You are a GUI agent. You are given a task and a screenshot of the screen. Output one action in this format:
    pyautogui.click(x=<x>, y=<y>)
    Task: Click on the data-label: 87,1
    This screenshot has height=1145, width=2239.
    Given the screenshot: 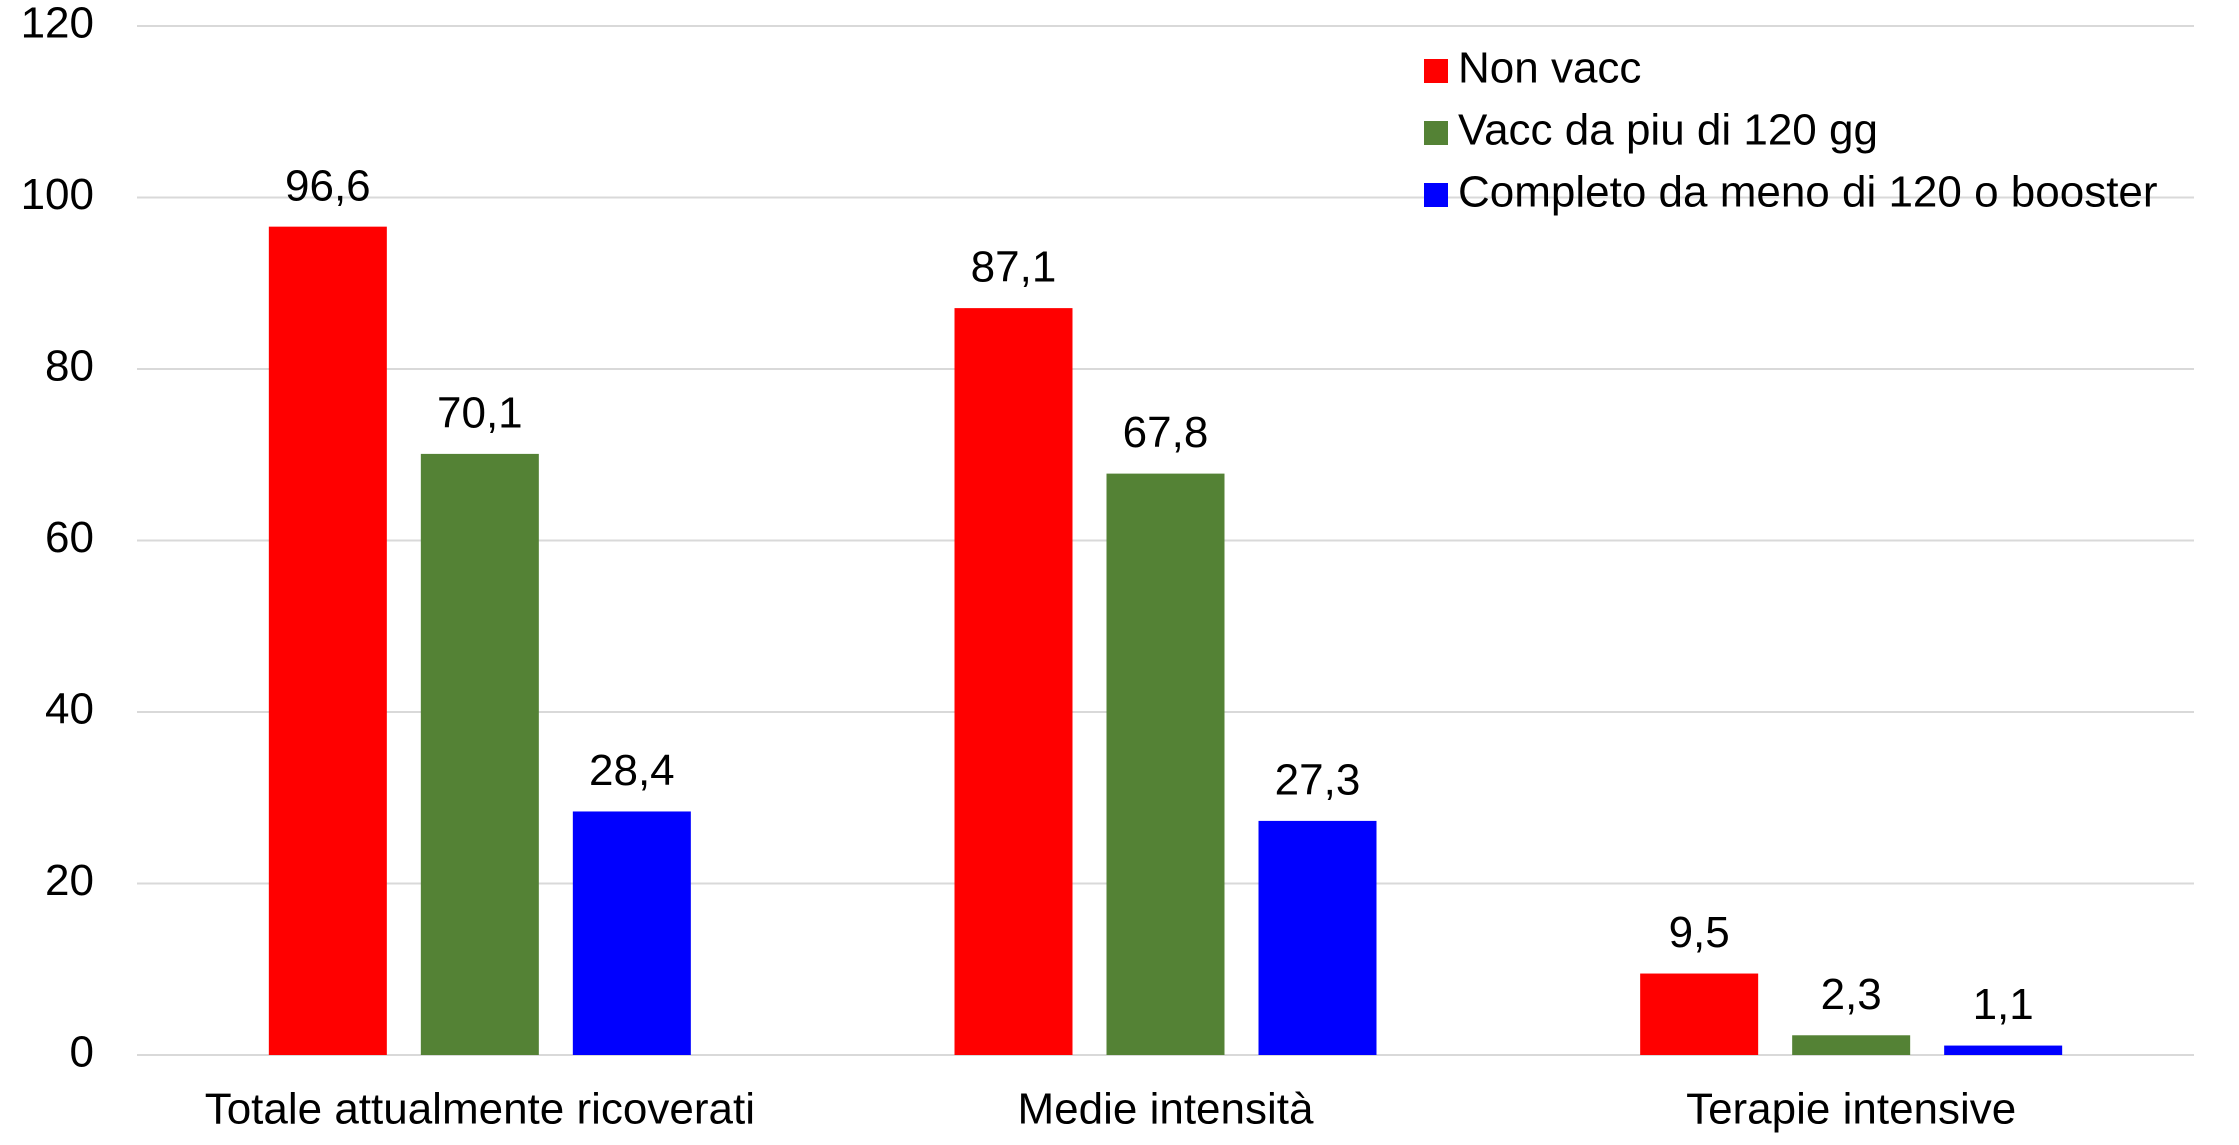 What is the action you would take?
    pyautogui.click(x=1014, y=267)
    